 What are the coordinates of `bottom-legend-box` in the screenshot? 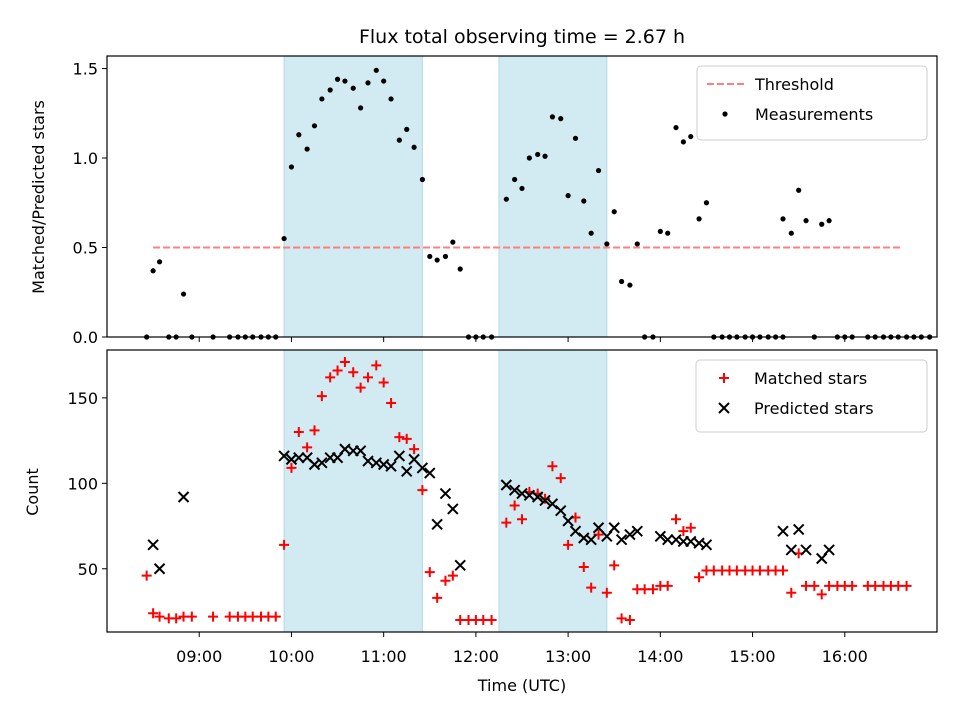 It's located at (811, 396).